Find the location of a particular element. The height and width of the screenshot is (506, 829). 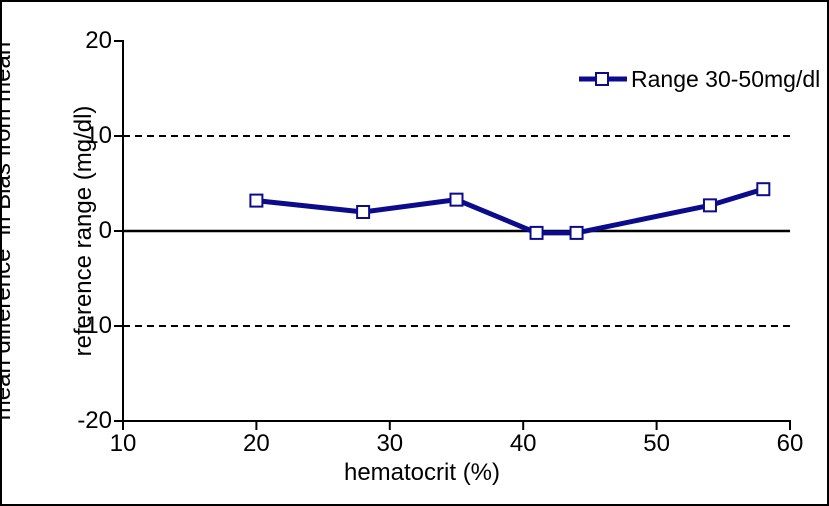

x-axis-title: hematocrit (%) is located at coordinates (422, 472).